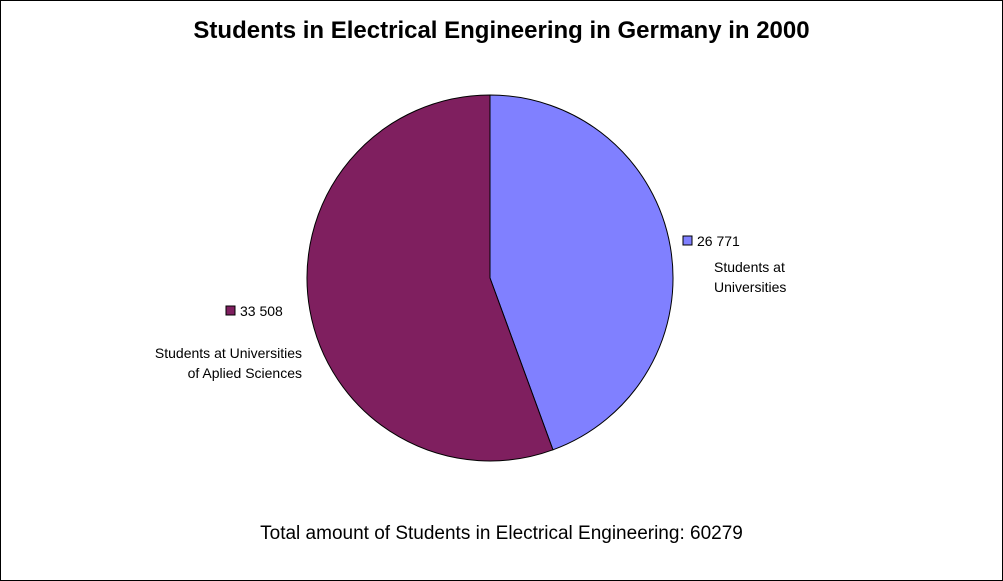 Image resolution: width=1003 pixels, height=581 pixels. What do you see at coordinates (581, 272) in the screenshot?
I see `pie-slice` at bounding box center [581, 272].